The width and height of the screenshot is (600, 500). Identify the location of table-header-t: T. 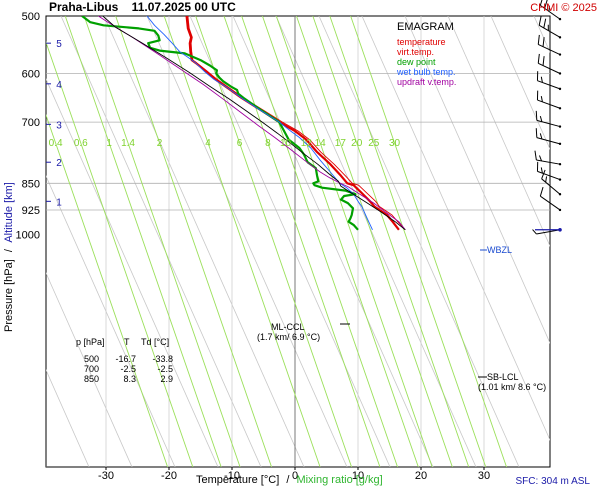
(127, 342).